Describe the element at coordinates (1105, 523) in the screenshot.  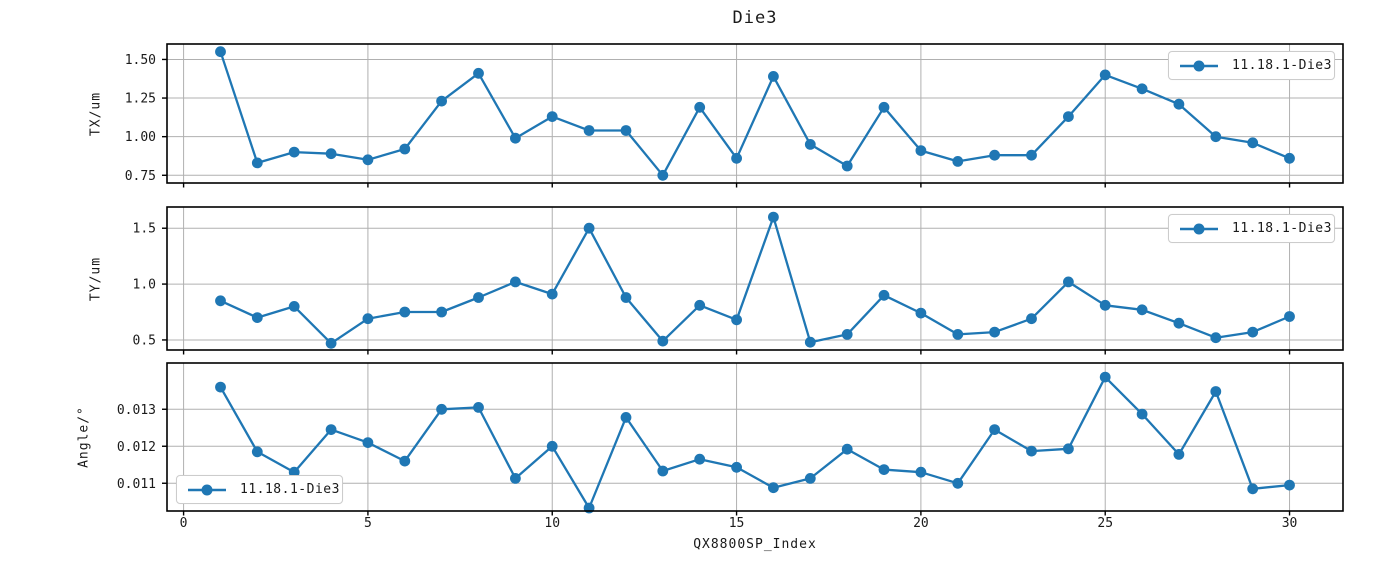
I see `x-tick-label: 25` at that location.